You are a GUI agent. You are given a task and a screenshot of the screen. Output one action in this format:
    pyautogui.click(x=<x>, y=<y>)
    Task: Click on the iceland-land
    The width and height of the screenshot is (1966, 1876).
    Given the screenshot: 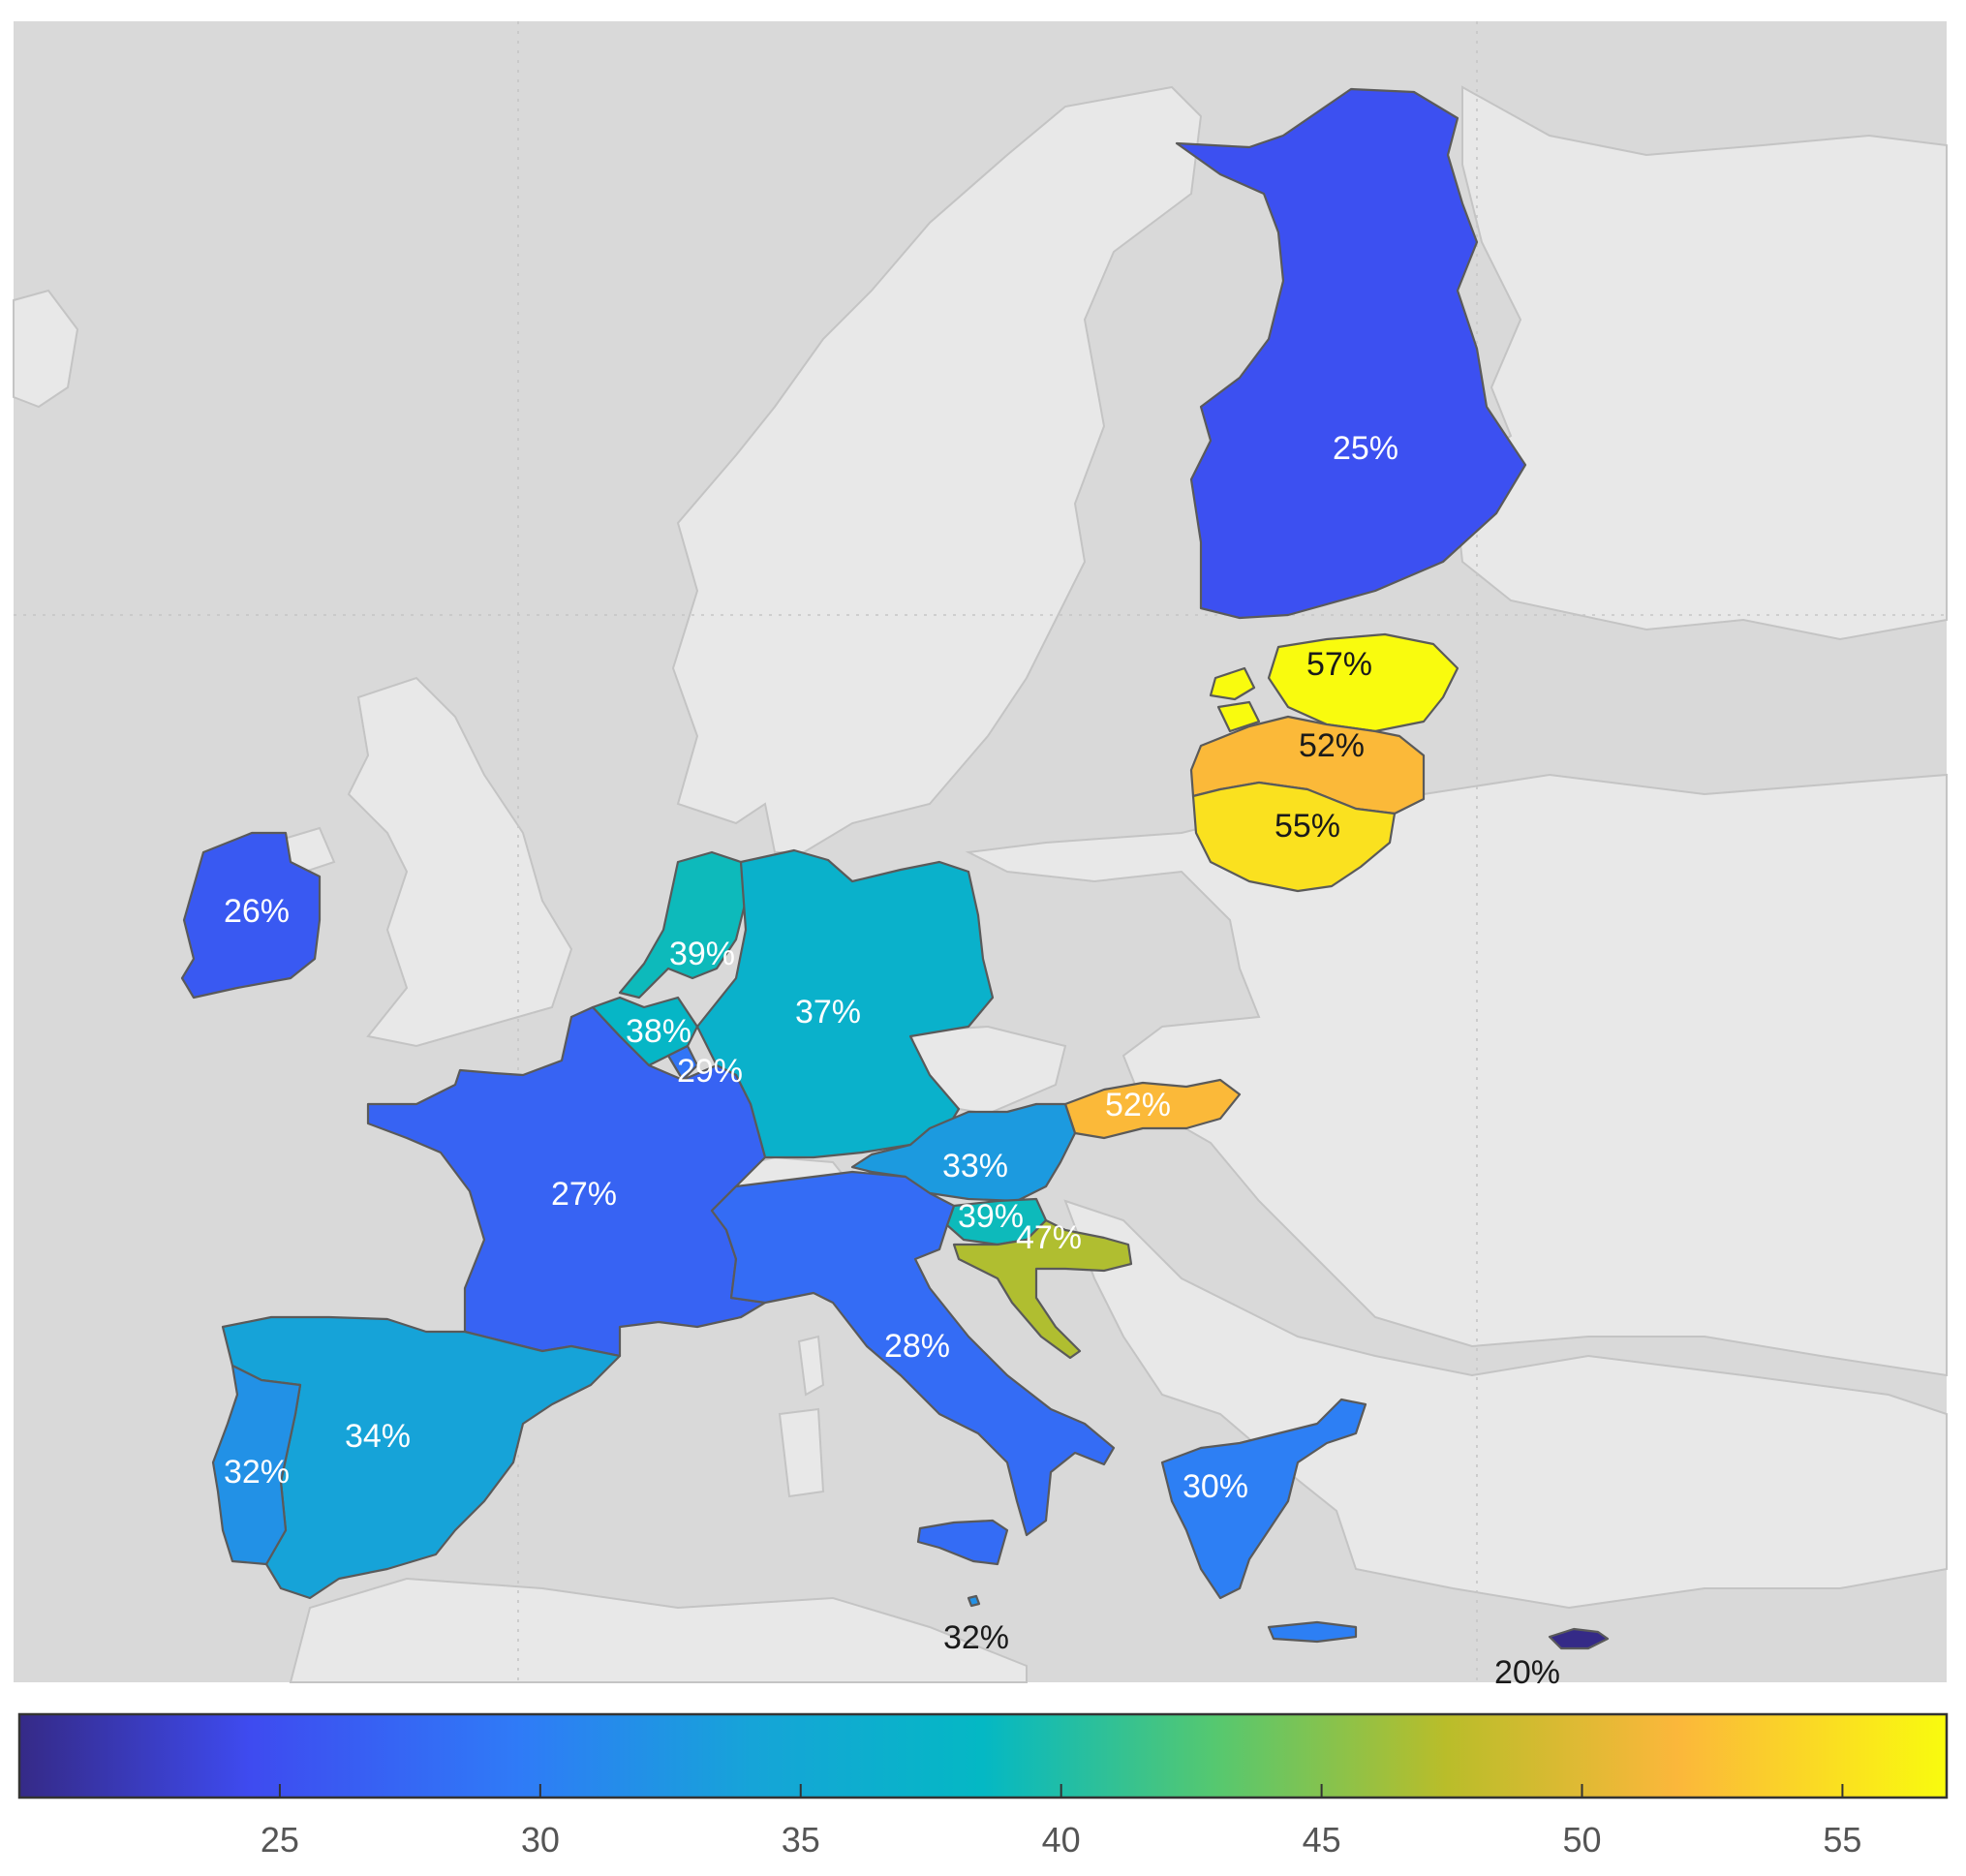 What is the action you would take?
    pyautogui.click(x=46, y=349)
    